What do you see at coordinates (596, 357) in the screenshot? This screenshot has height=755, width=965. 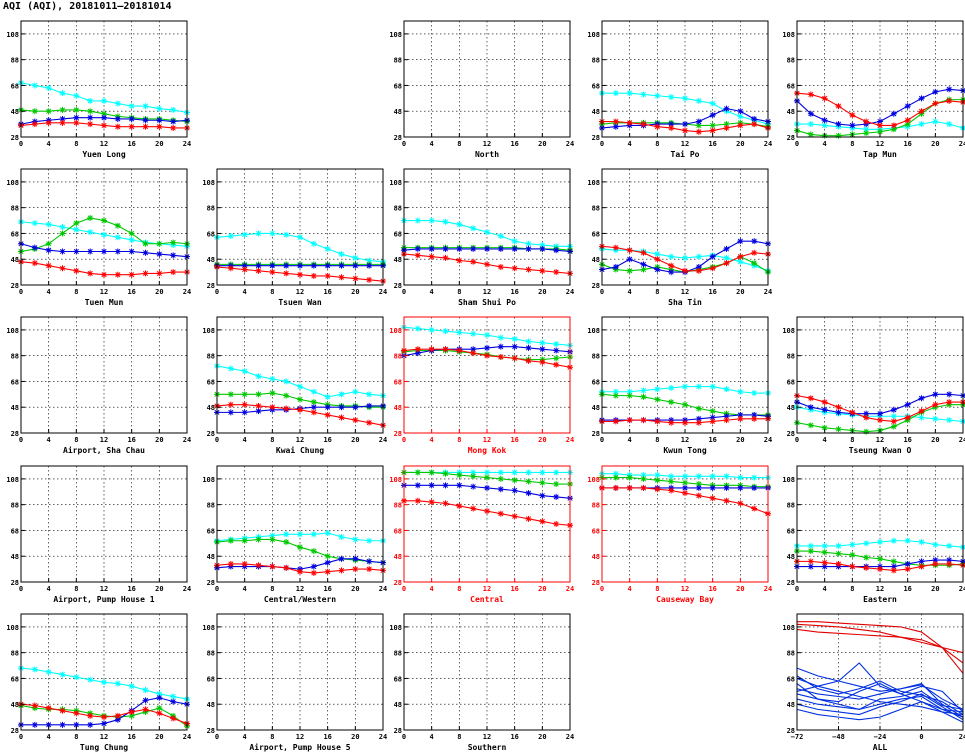 I see `tick-label-y: 88` at bounding box center [596, 357].